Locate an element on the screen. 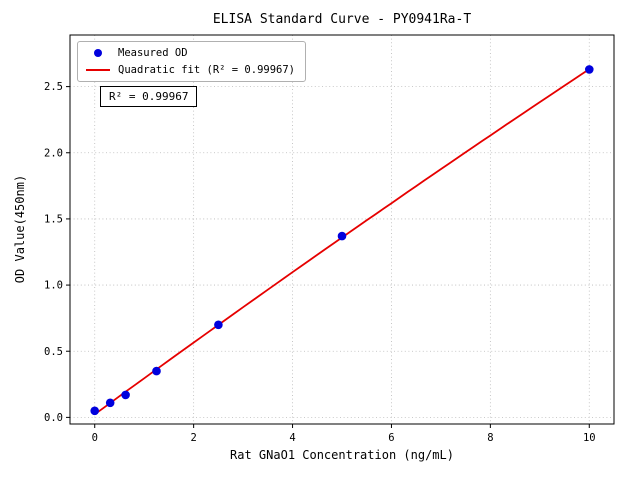 Image resolution: width=640 pixels, height=480 pixels. legend-label-measured-od: Measured OD is located at coordinates (153, 53).